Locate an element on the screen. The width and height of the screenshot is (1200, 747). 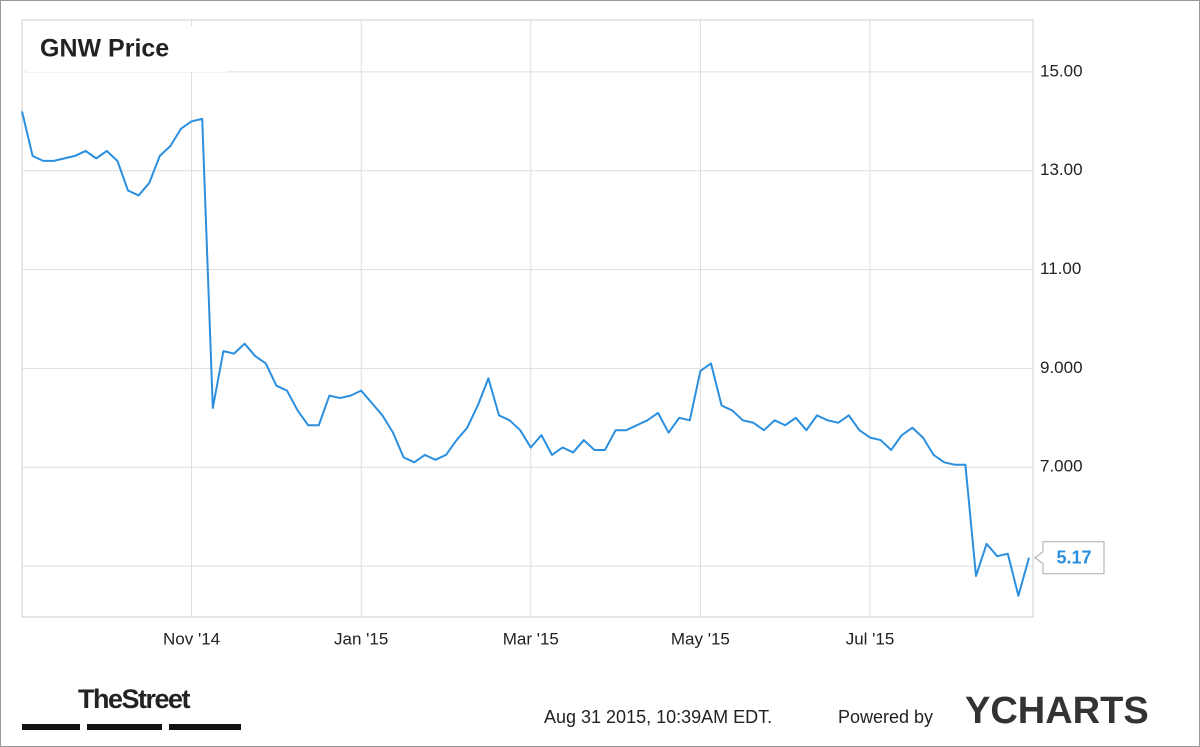
y-tick-label: 9.000 is located at coordinates (1061, 367).